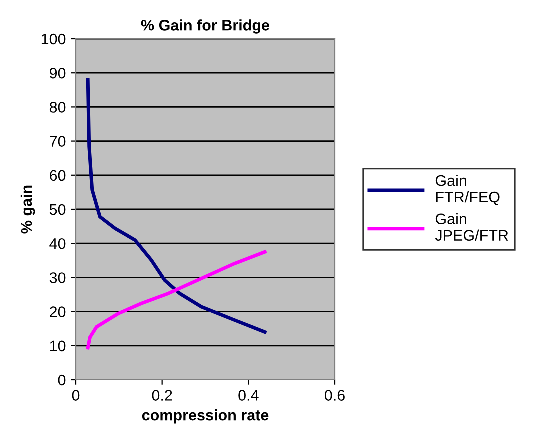 This screenshot has height=440, width=554. What do you see at coordinates (76, 395) in the screenshot?
I see `x-tick-label: 0` at bounding box center [76, 395].